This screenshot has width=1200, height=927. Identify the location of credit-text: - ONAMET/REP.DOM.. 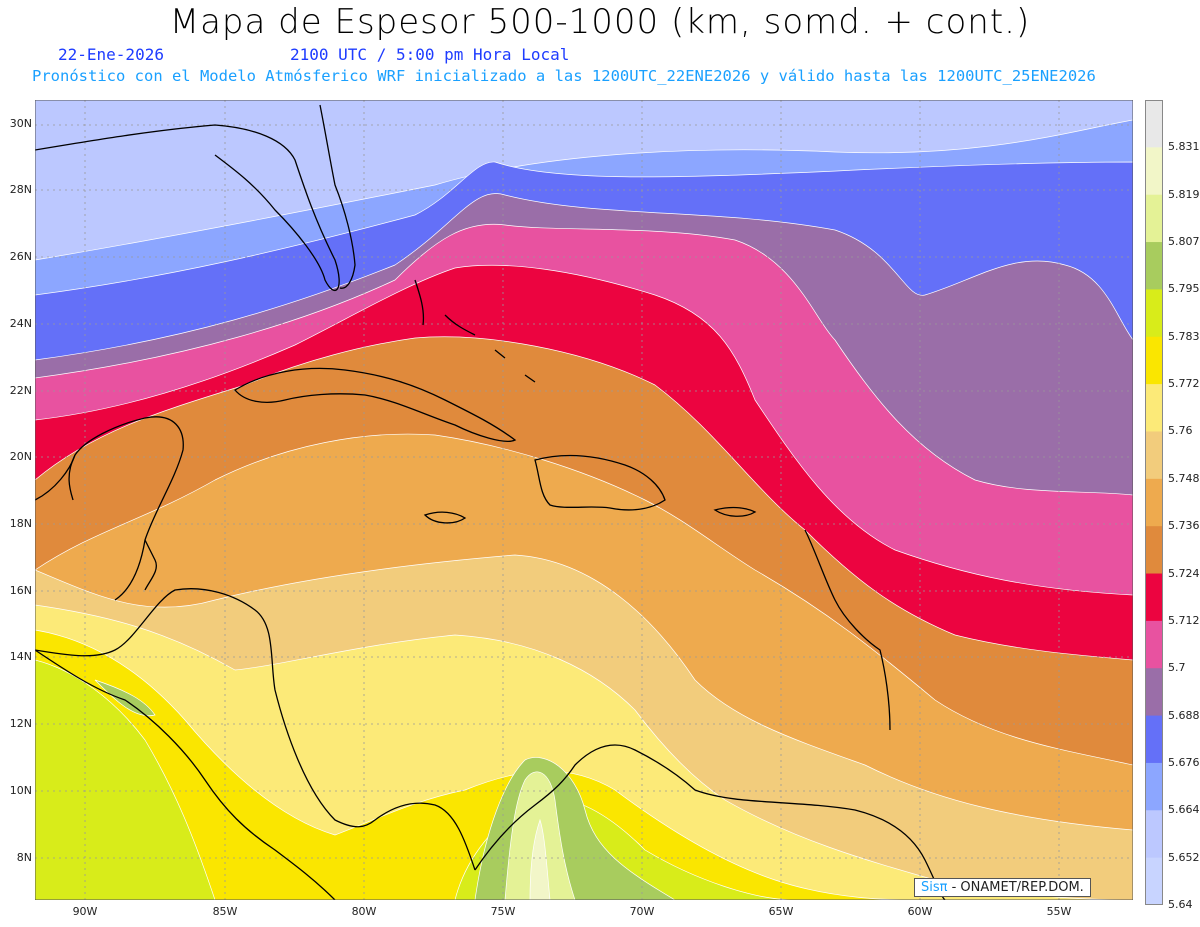
(1015, 887).